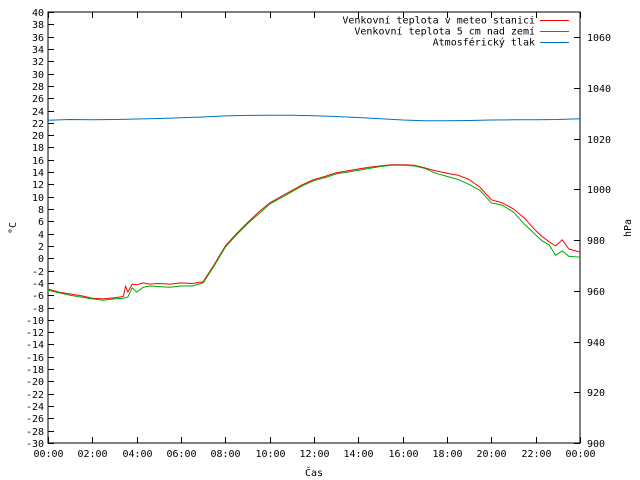 The width and height of the screenshot is (640, 480). What do you see at coordinates (35, 382) in the screenshot?
I see `y-tick-label: -20` at bounding box center [35, 382].